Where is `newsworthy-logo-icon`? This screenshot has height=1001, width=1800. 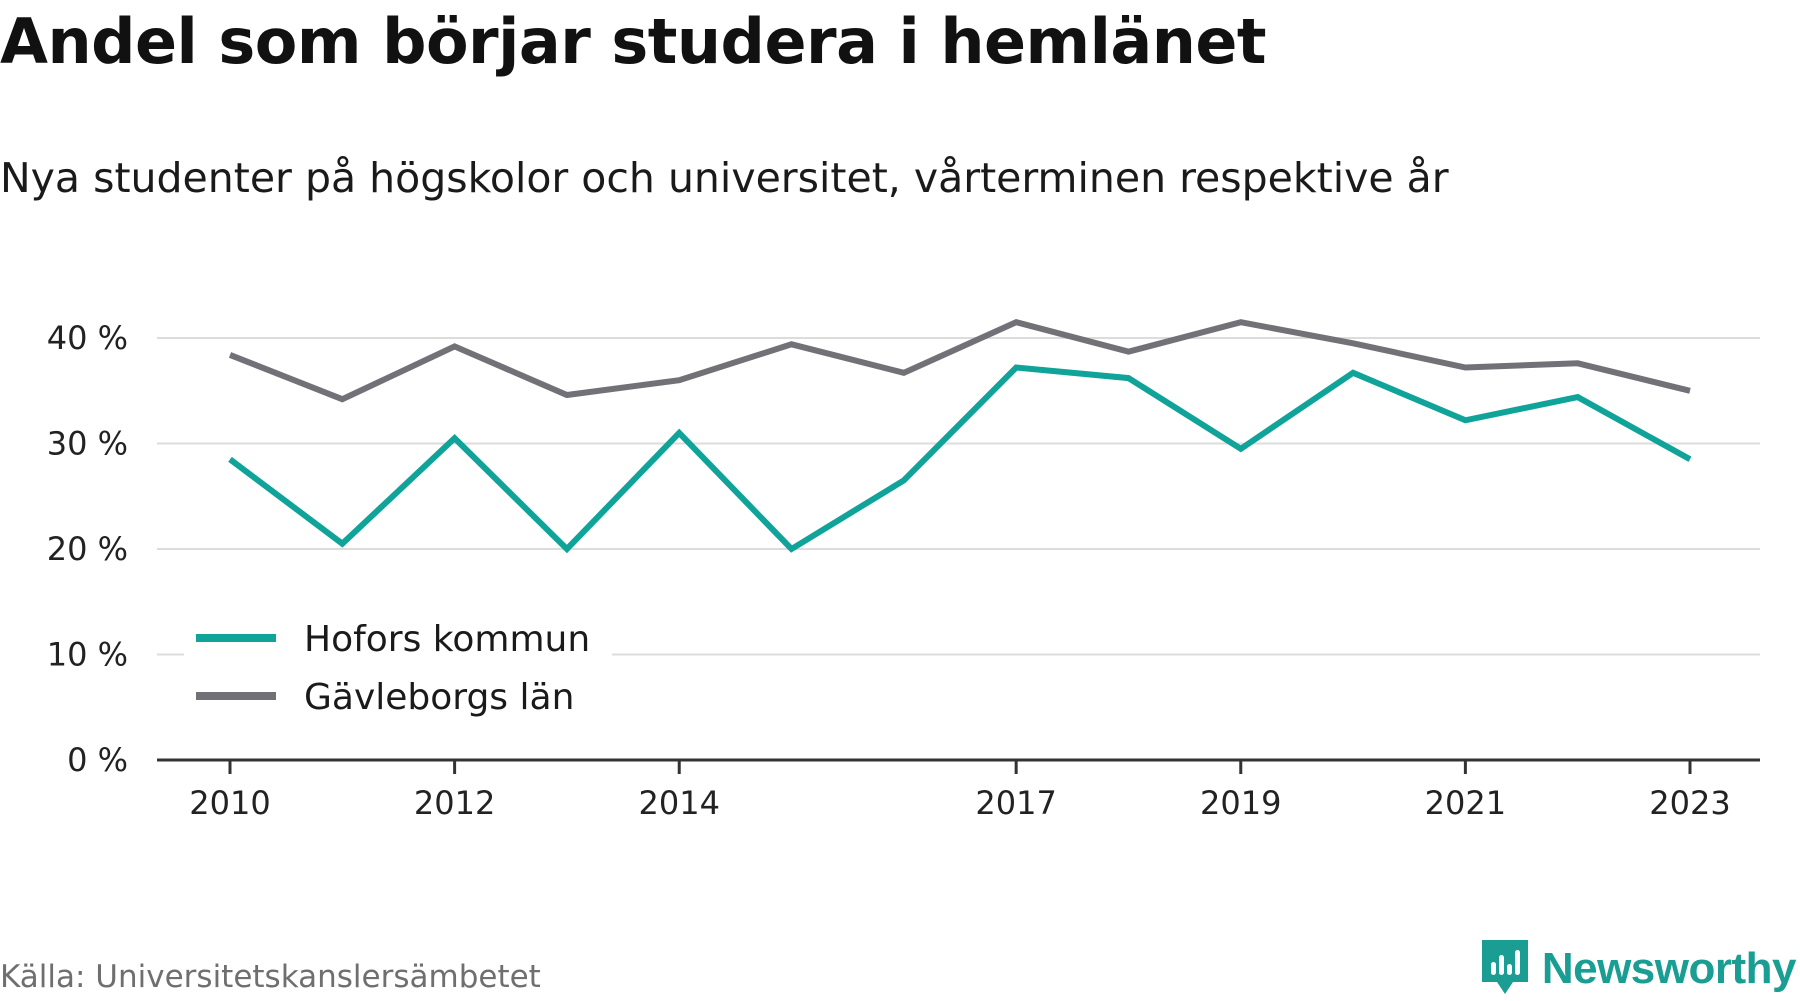
newsworthy-logo-icon is located at coordinates (1505, 969).